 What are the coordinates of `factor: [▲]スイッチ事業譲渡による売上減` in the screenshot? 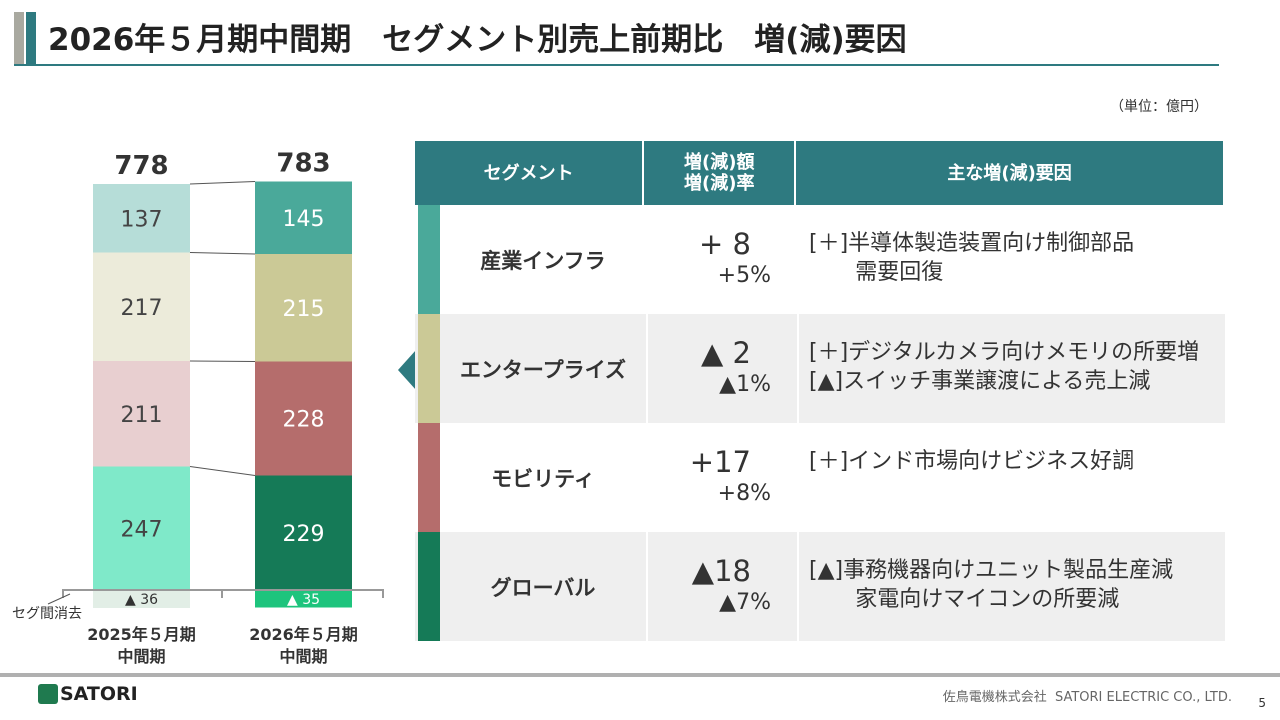 It's located at (980, 381).